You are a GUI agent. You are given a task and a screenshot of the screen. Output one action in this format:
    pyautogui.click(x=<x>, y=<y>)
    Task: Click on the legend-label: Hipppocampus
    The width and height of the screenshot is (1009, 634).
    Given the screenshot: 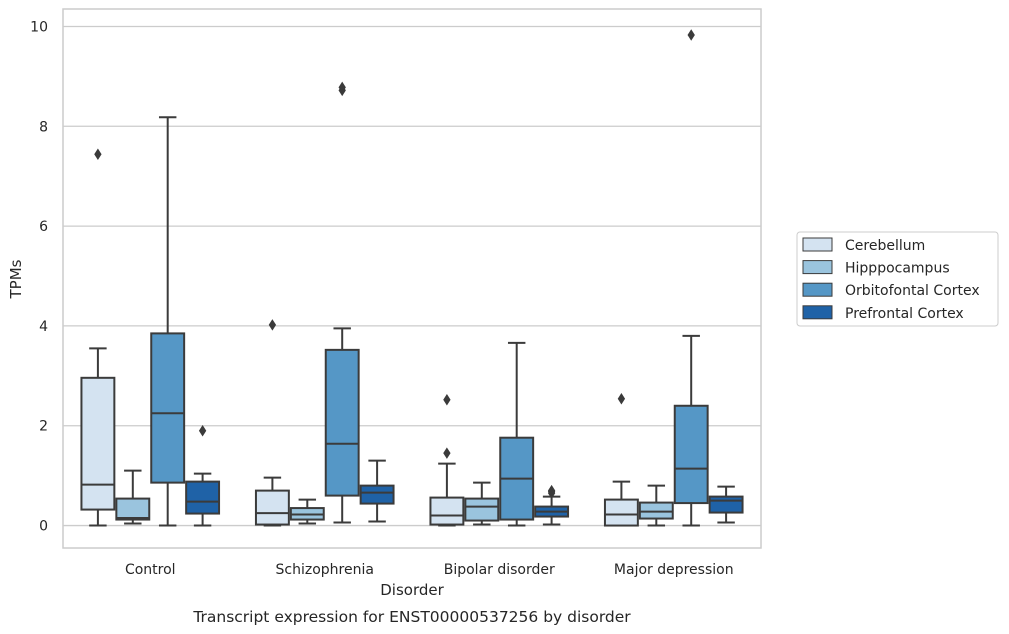 What is the action you would take?
    pyautogui.click(x=897, y=269)
    